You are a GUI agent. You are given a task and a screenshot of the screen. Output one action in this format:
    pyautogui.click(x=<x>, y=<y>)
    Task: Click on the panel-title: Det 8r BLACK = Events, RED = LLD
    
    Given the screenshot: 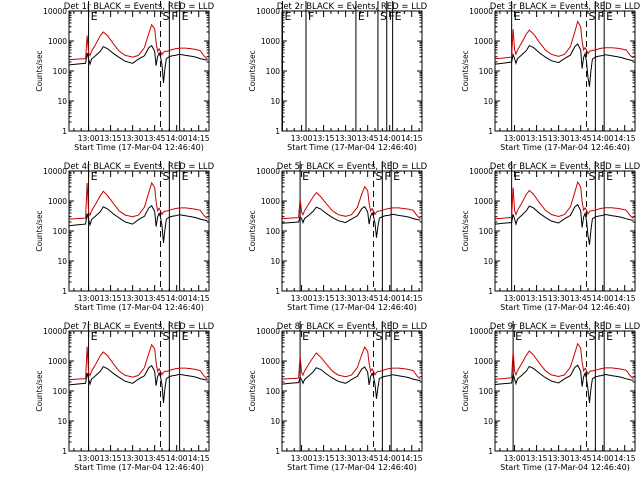 What is the action you would take?
    pyautogui.click(x=352, y=327)
    